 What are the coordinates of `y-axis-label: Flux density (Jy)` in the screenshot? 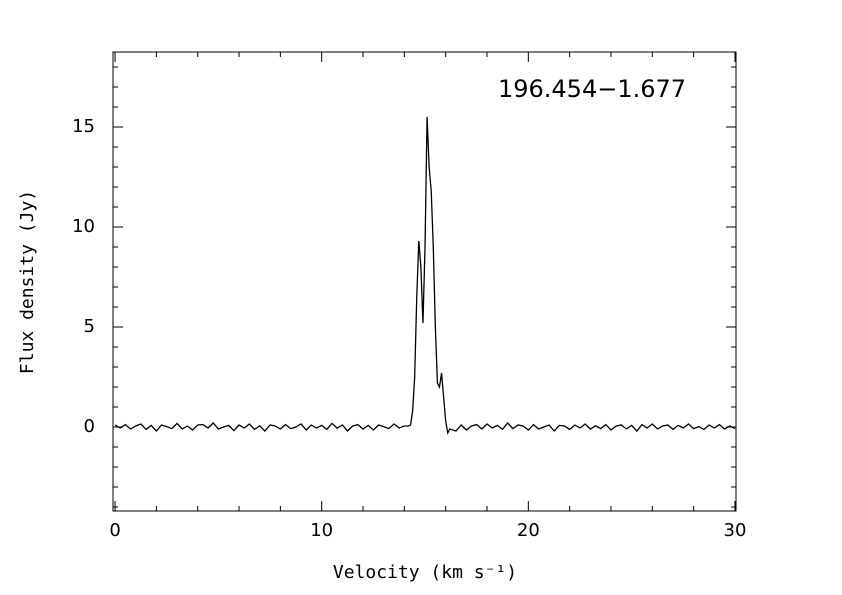 It's located at (27, 282).